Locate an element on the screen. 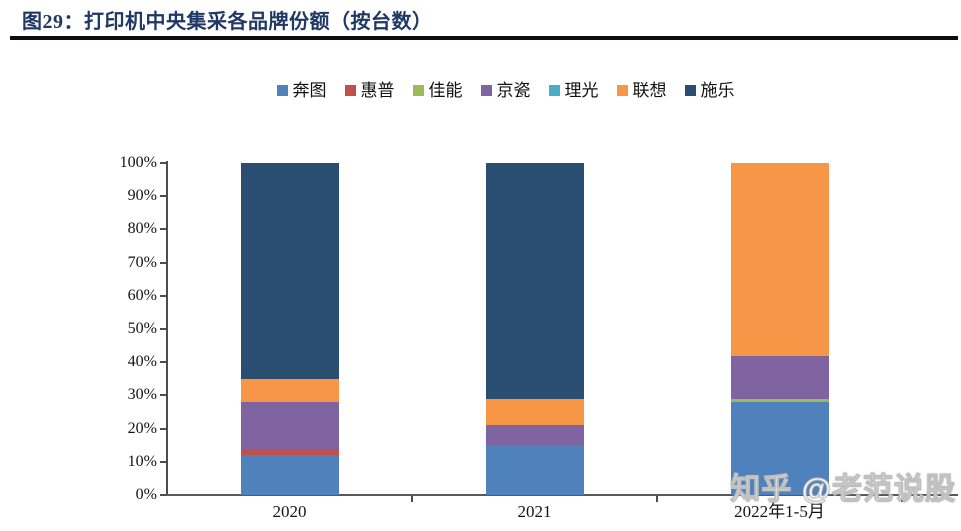 The width and height of the screenshot is (961, 531). legend-label: 联想 is located at coordinates (649, 90).